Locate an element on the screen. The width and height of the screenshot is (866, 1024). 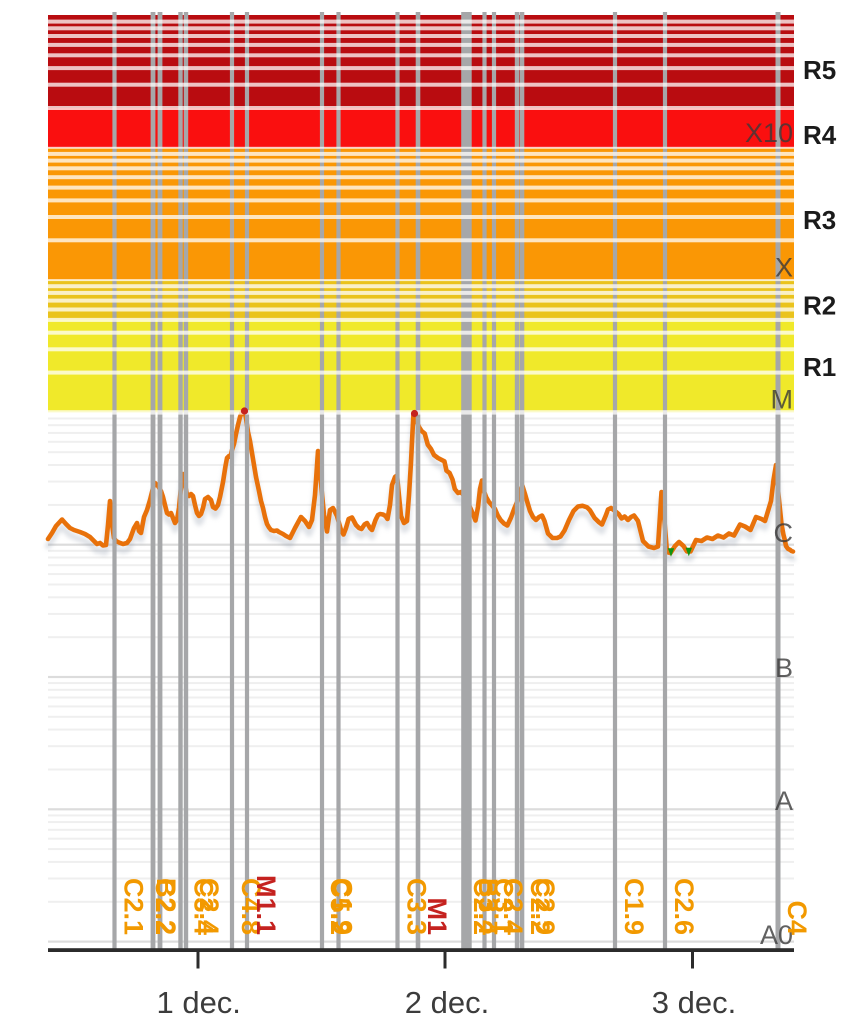
svg-text: M is located at coordinates (782, 400).